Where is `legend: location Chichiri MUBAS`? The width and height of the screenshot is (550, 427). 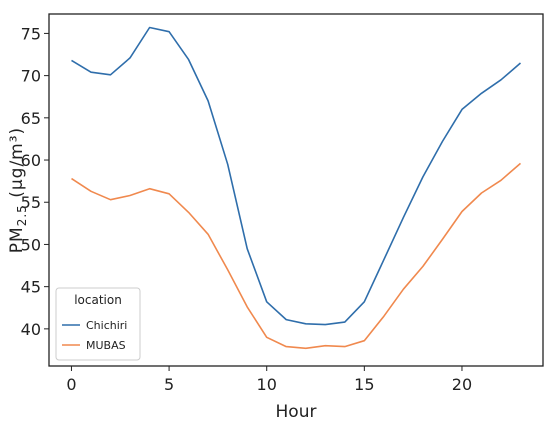
legend: location Chichiri MUBAS is located at coordinates (98, 324).